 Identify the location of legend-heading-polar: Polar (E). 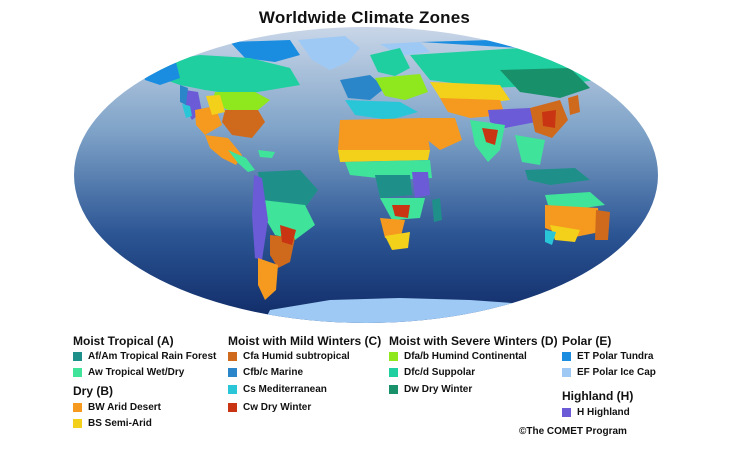
(587, 341).